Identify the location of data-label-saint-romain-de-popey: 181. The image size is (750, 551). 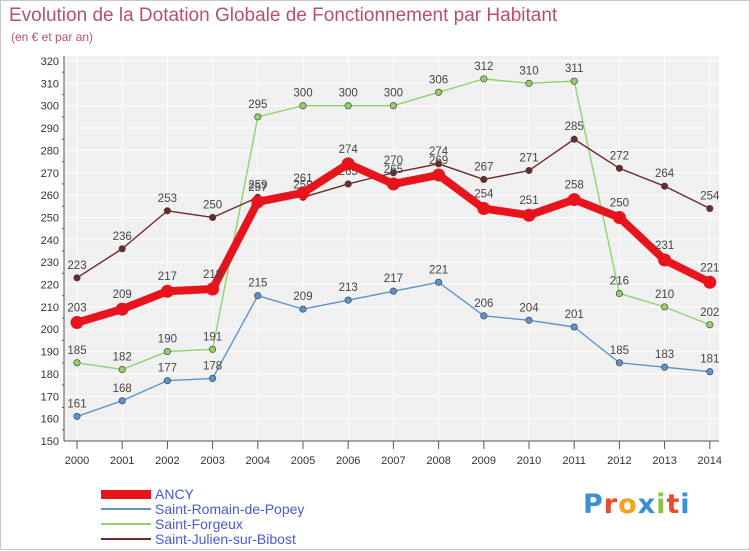
(709, 360).